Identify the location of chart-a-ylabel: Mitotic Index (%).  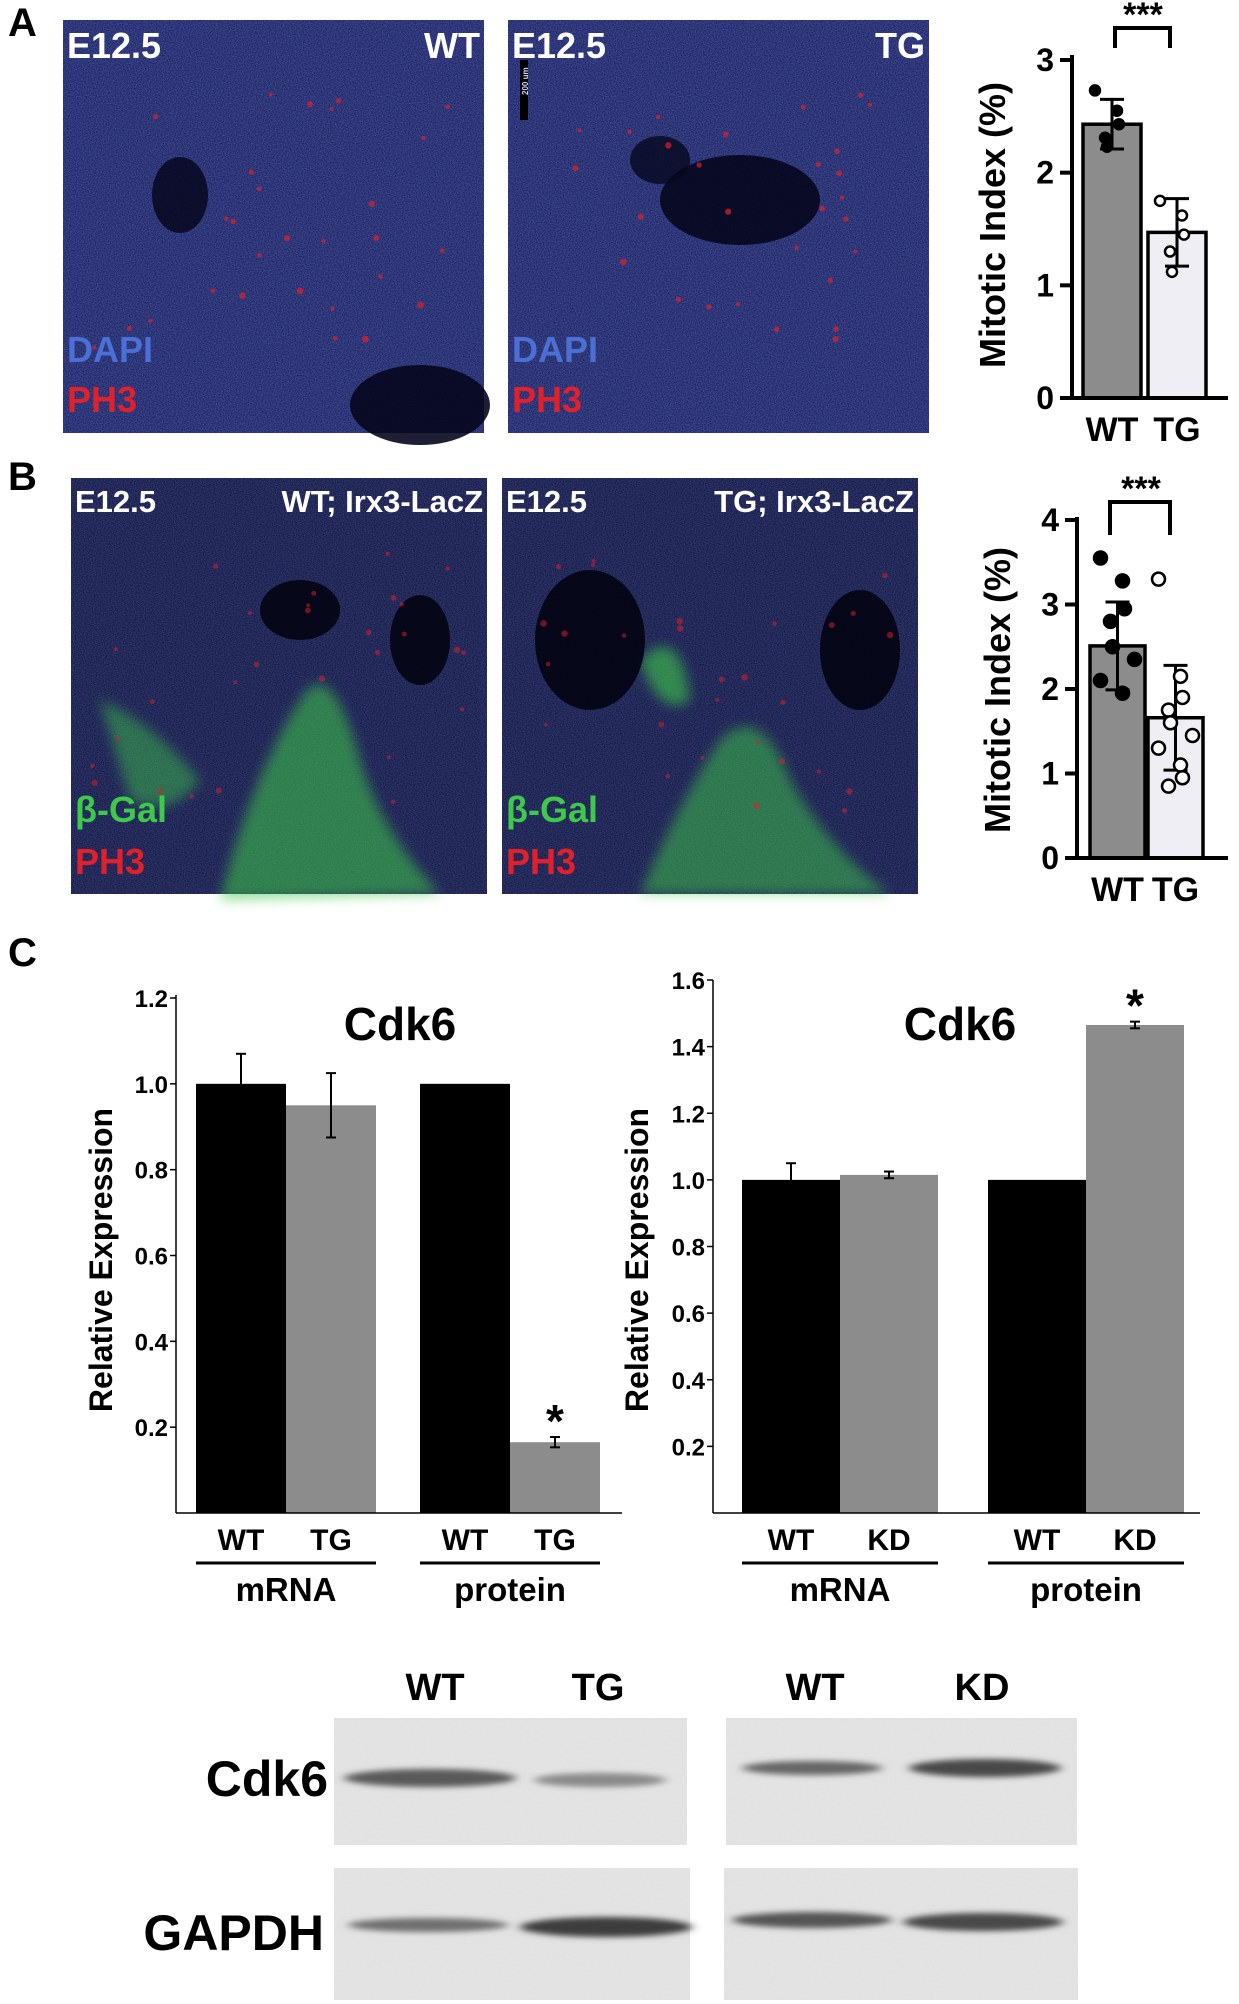
(992, 225).